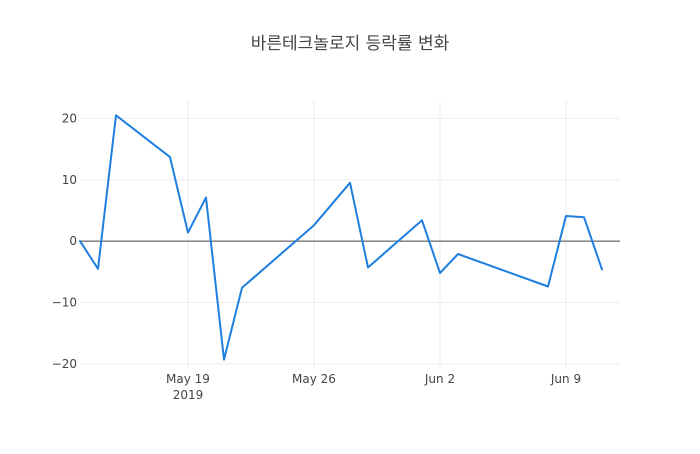 The image size is (700, 454). Describe the element at coordinates (69, 118) in the screenshot. I see `y-tick-label: 20` at that location.